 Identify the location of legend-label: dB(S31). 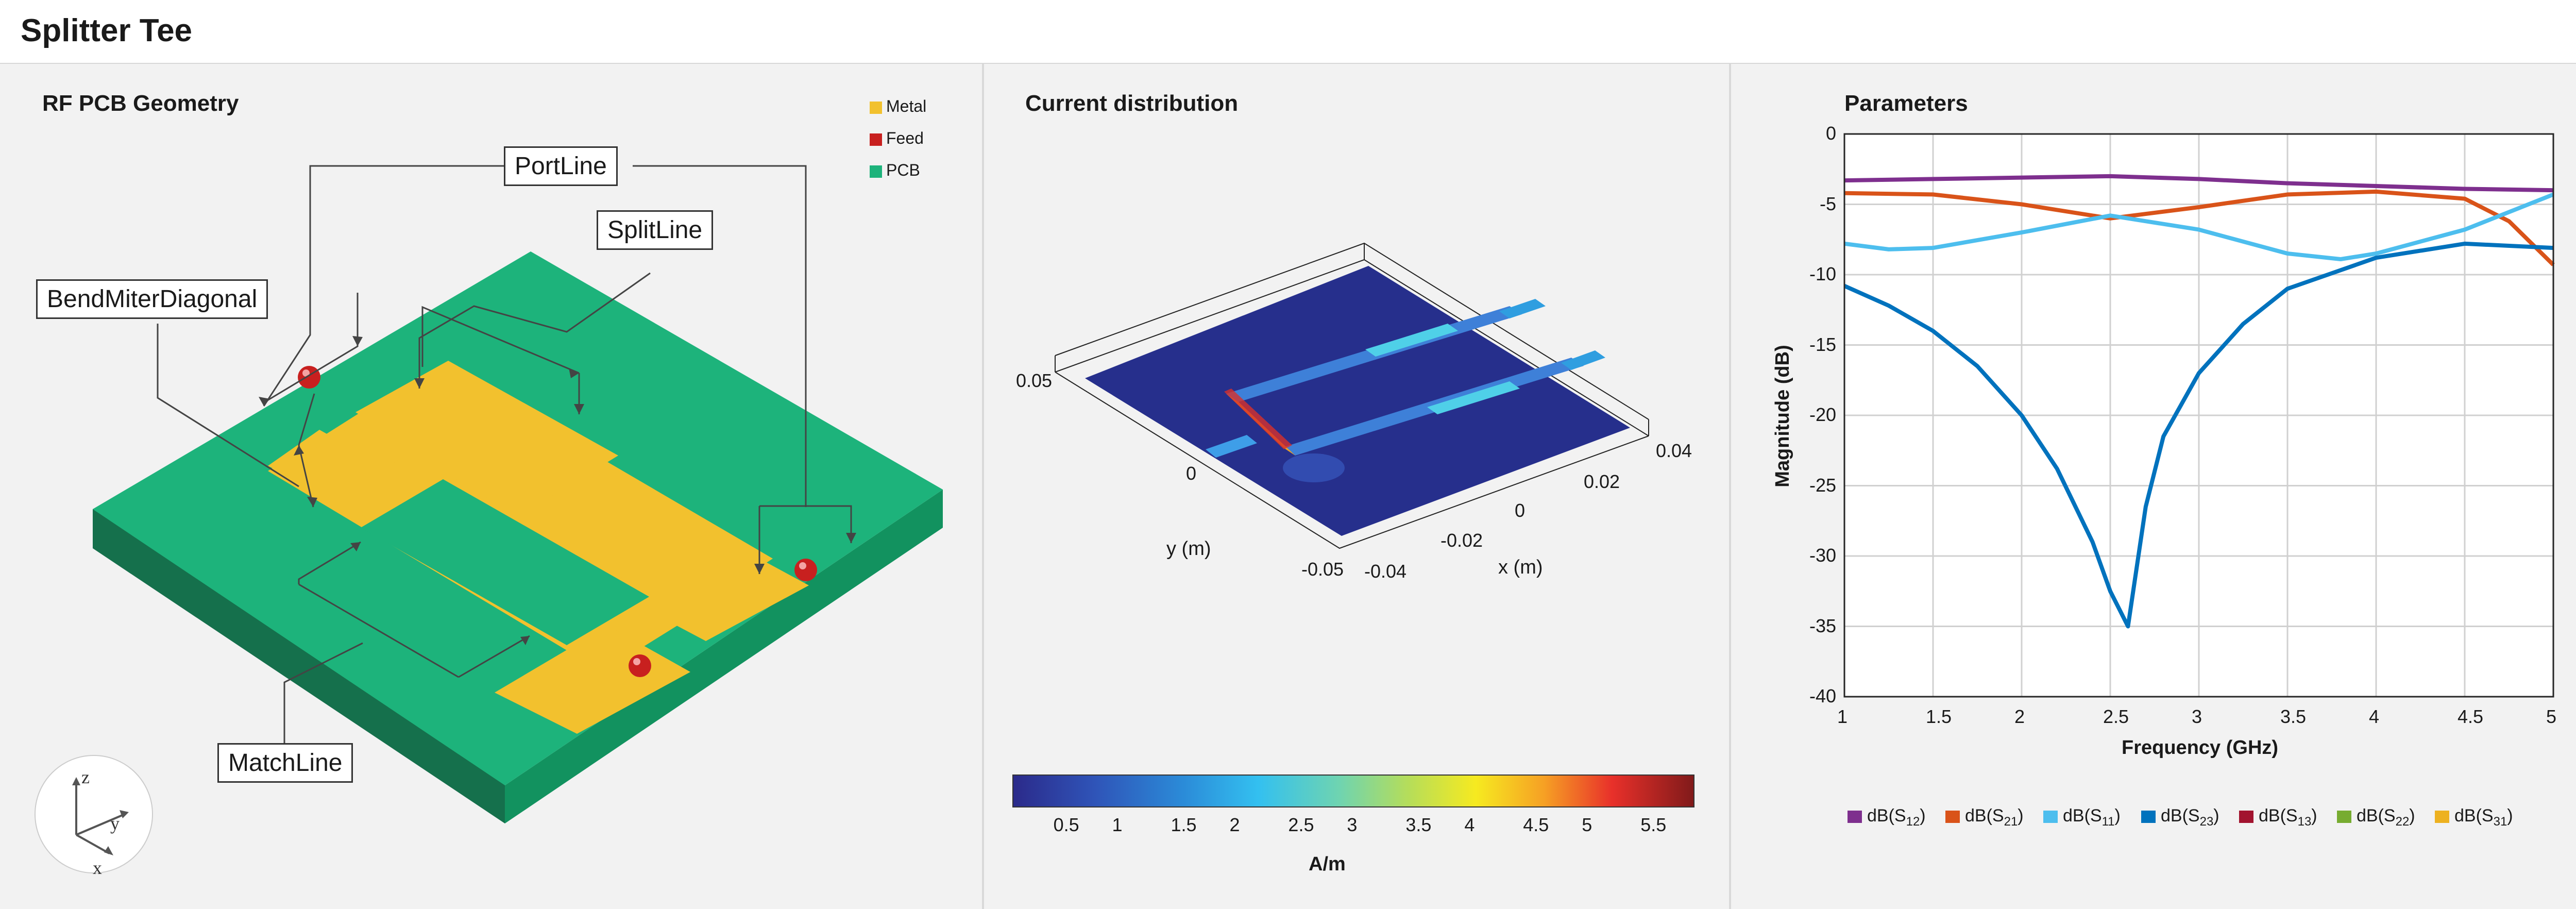
(2483, 817).